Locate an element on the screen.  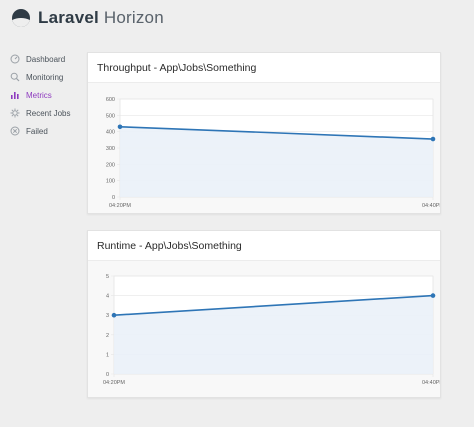
sidebar-item-metrics: Metrics is located at coordinates (45, 95).